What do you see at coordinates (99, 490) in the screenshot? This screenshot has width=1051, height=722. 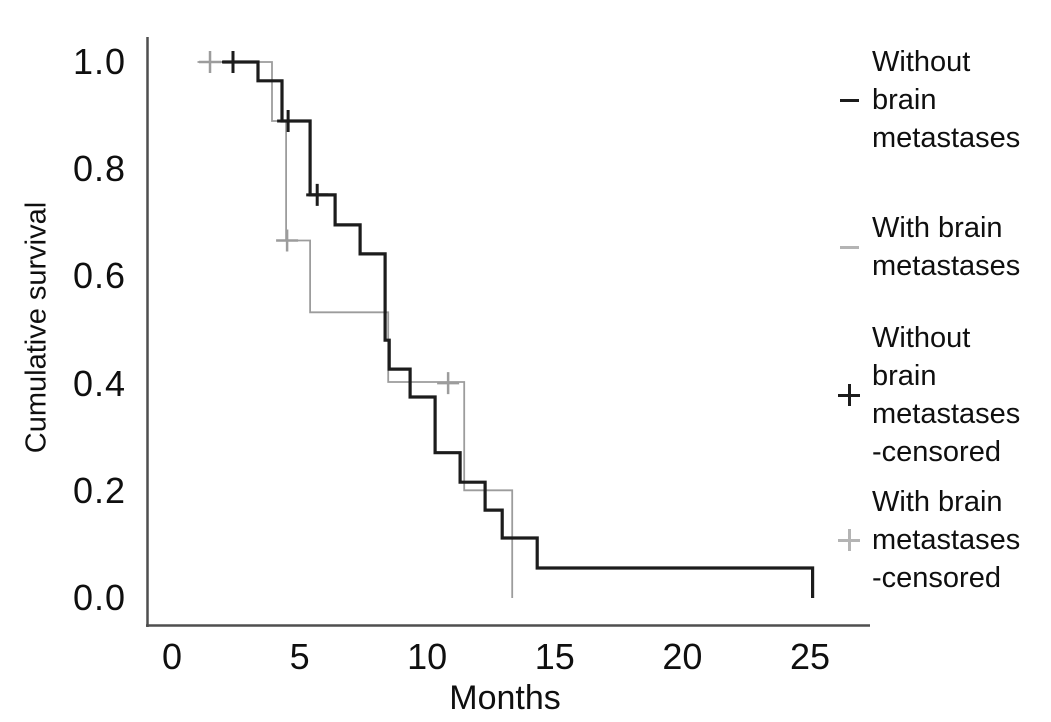 I see `y-tick-label: 0.2` at bounding box center [99, 490].